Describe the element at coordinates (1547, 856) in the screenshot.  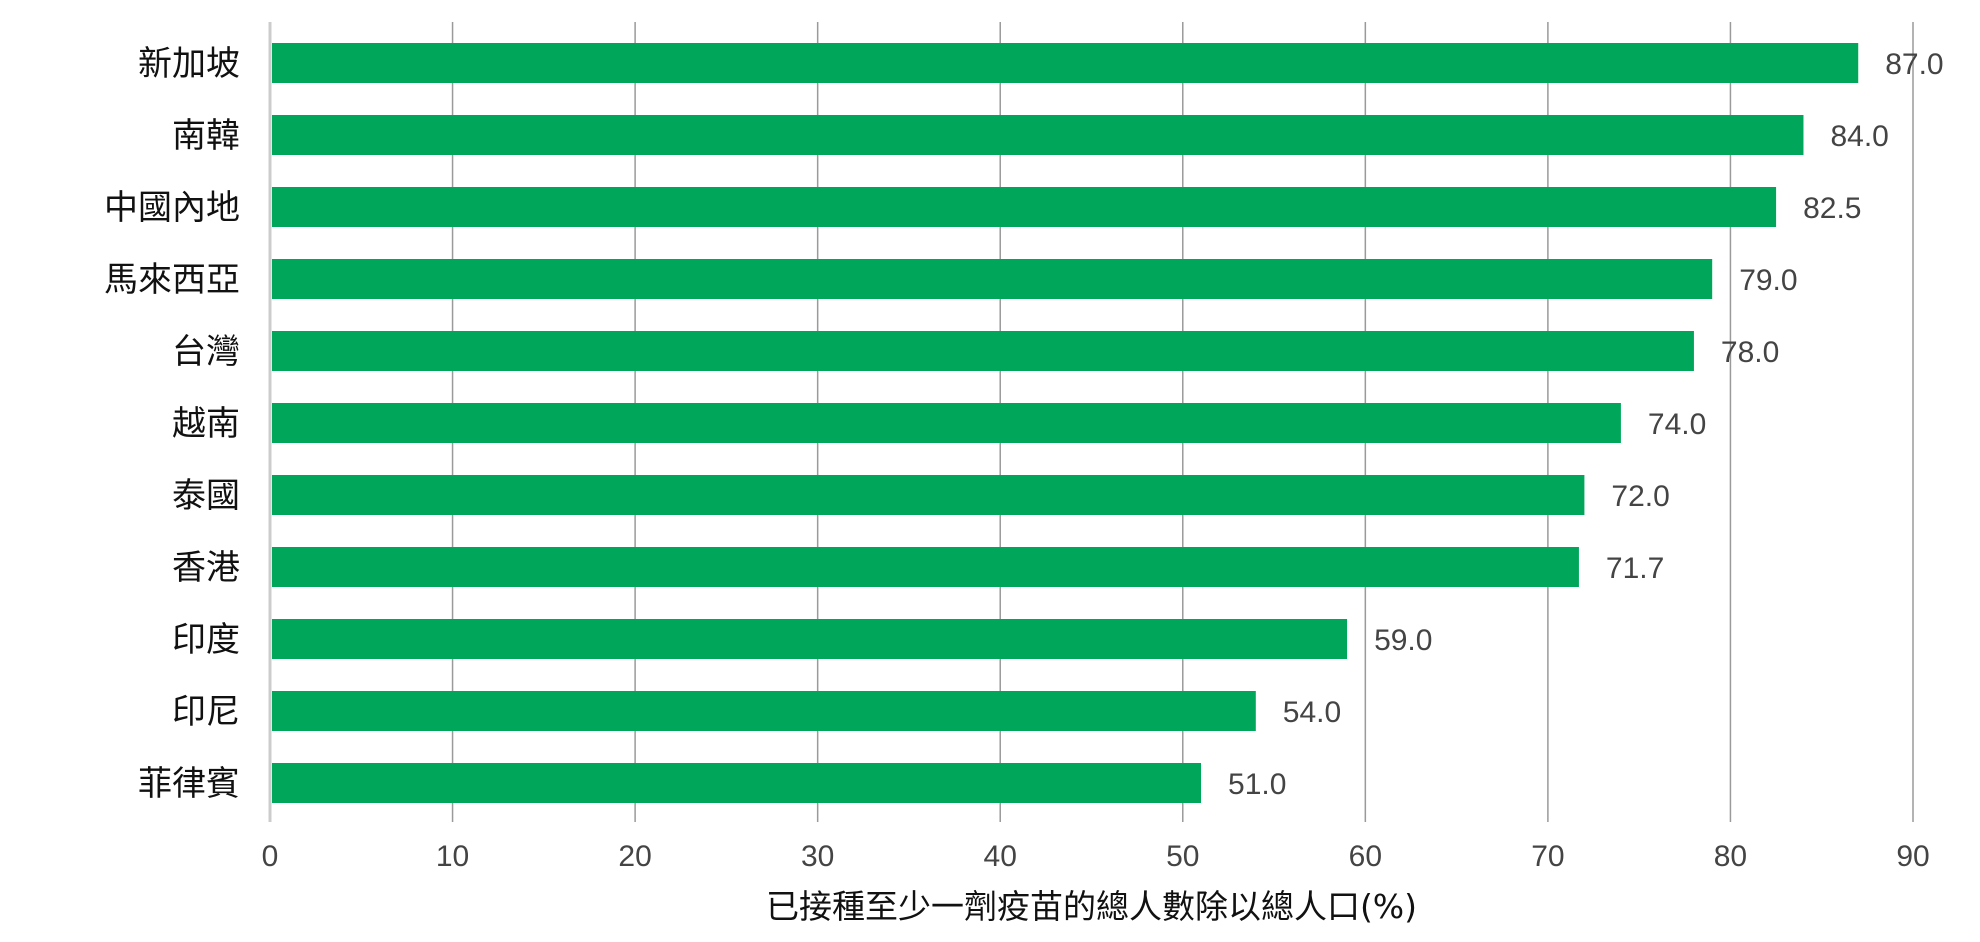
I see `x-tick-label: 70` at that location.